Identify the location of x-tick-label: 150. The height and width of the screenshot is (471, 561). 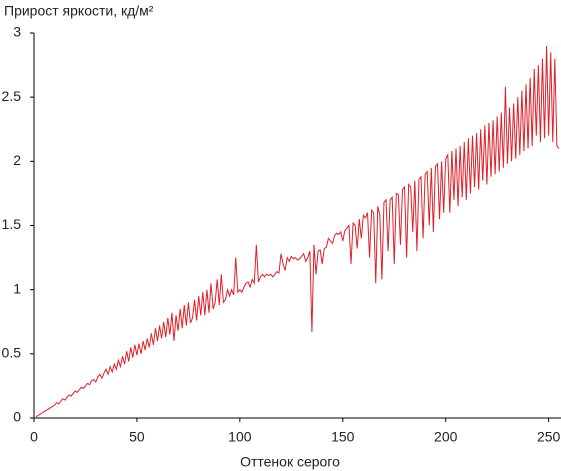
(343, 437).